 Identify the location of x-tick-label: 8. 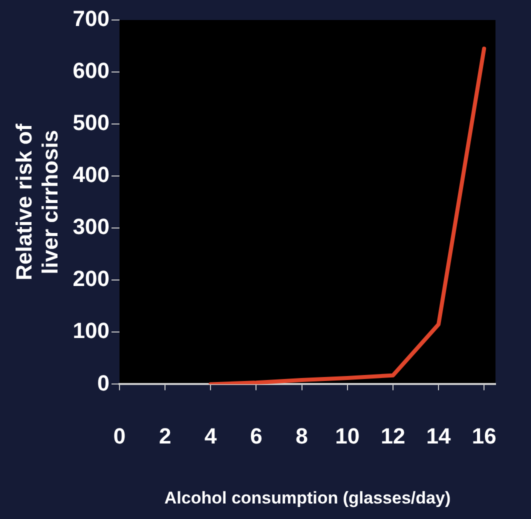
(302, 435).